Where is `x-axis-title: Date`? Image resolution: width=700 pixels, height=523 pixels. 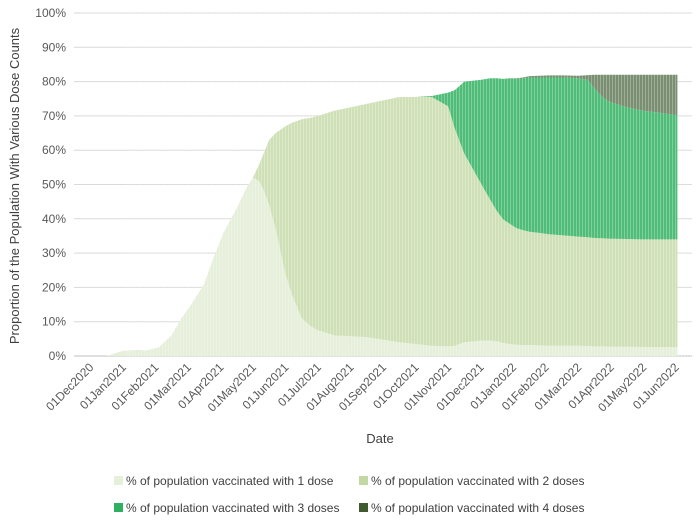
x-axis-title: Date is located at coordinates (379, 438).